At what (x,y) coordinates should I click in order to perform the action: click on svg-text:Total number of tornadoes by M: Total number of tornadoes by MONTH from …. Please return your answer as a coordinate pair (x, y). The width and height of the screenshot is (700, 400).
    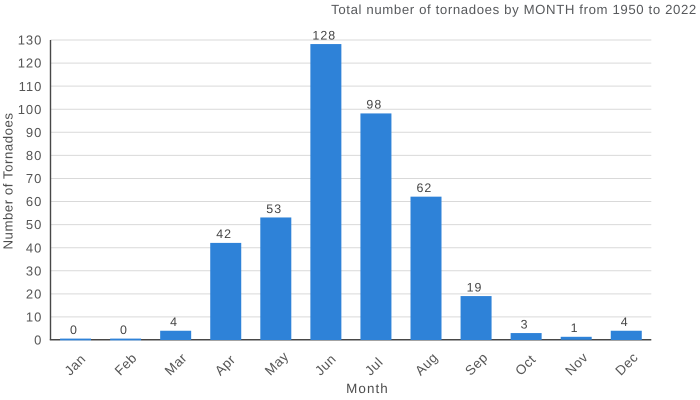
    Looking at the image, I should click on (514, 9).